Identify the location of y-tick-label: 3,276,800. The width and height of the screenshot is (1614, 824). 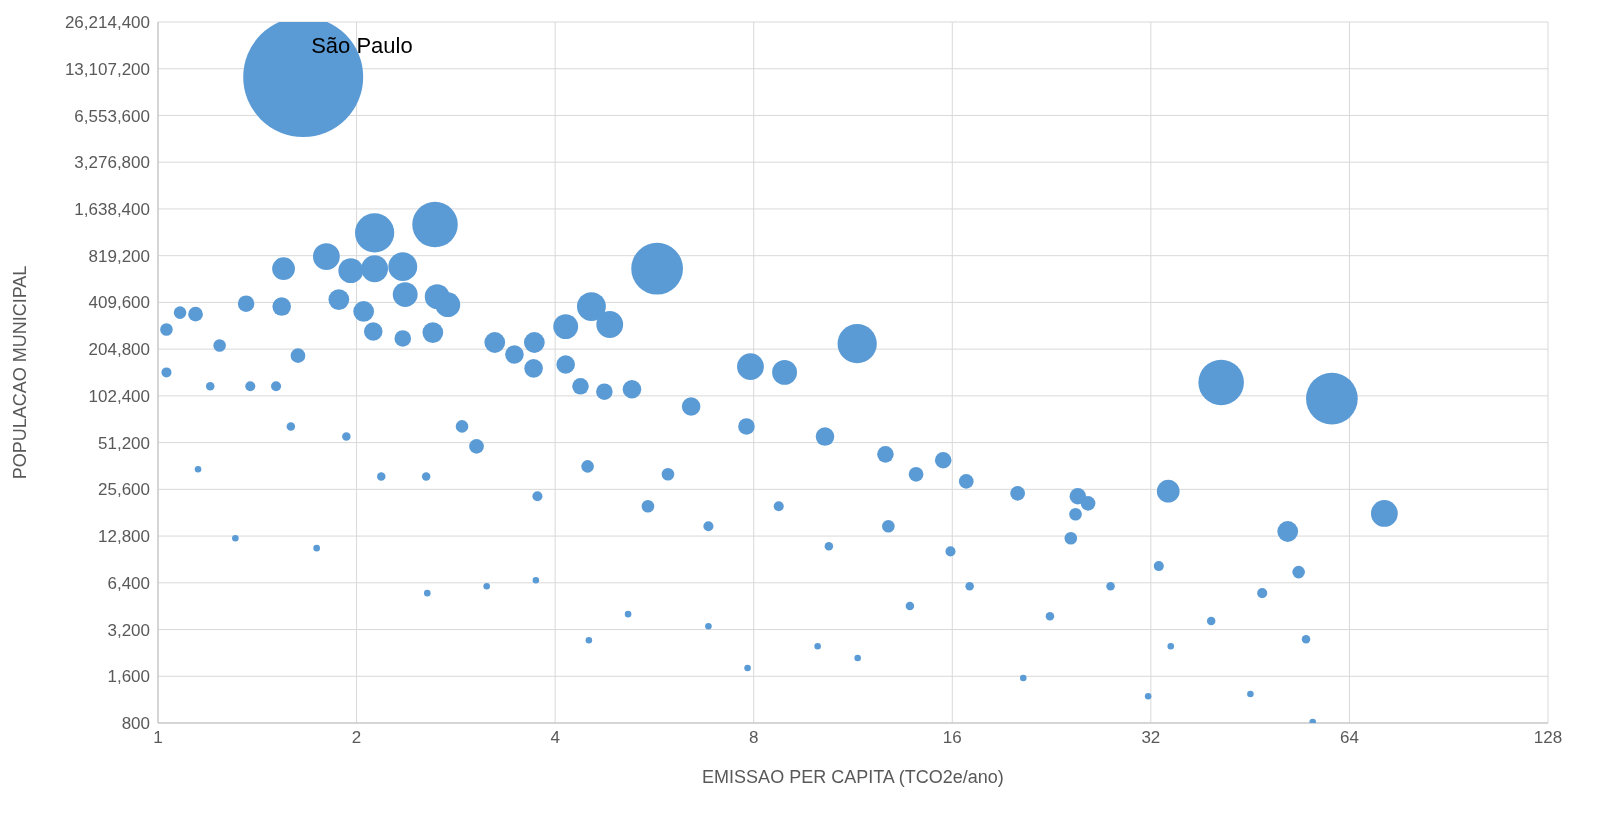
(112, 163).